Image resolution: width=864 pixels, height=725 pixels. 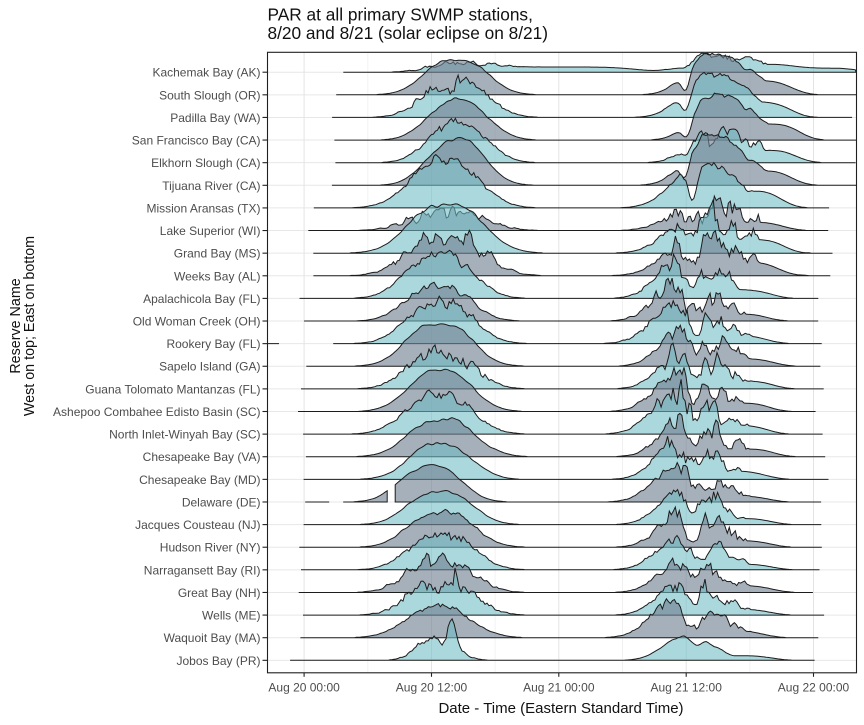 I want to click on svg-text: Delaware (DE), so click(x=221, y=502).